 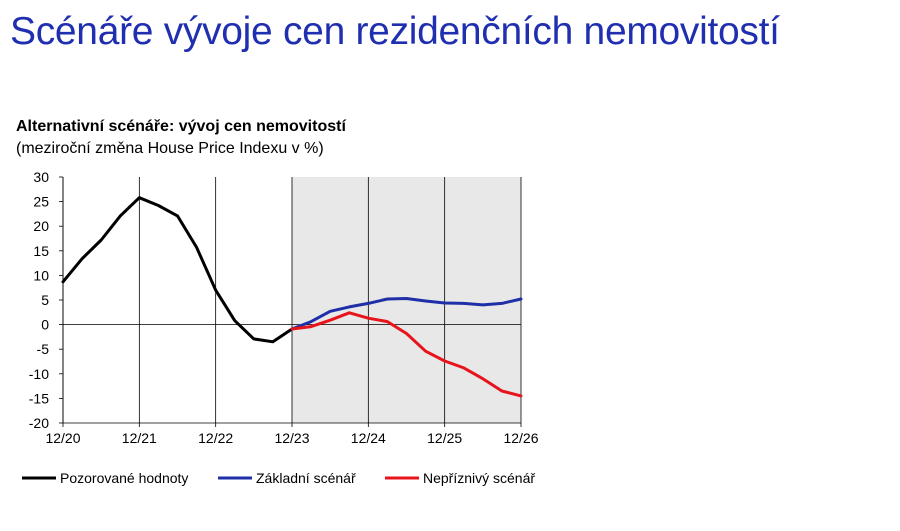 I want to click on y-tick-label: -20, so click(x=39, y=423).